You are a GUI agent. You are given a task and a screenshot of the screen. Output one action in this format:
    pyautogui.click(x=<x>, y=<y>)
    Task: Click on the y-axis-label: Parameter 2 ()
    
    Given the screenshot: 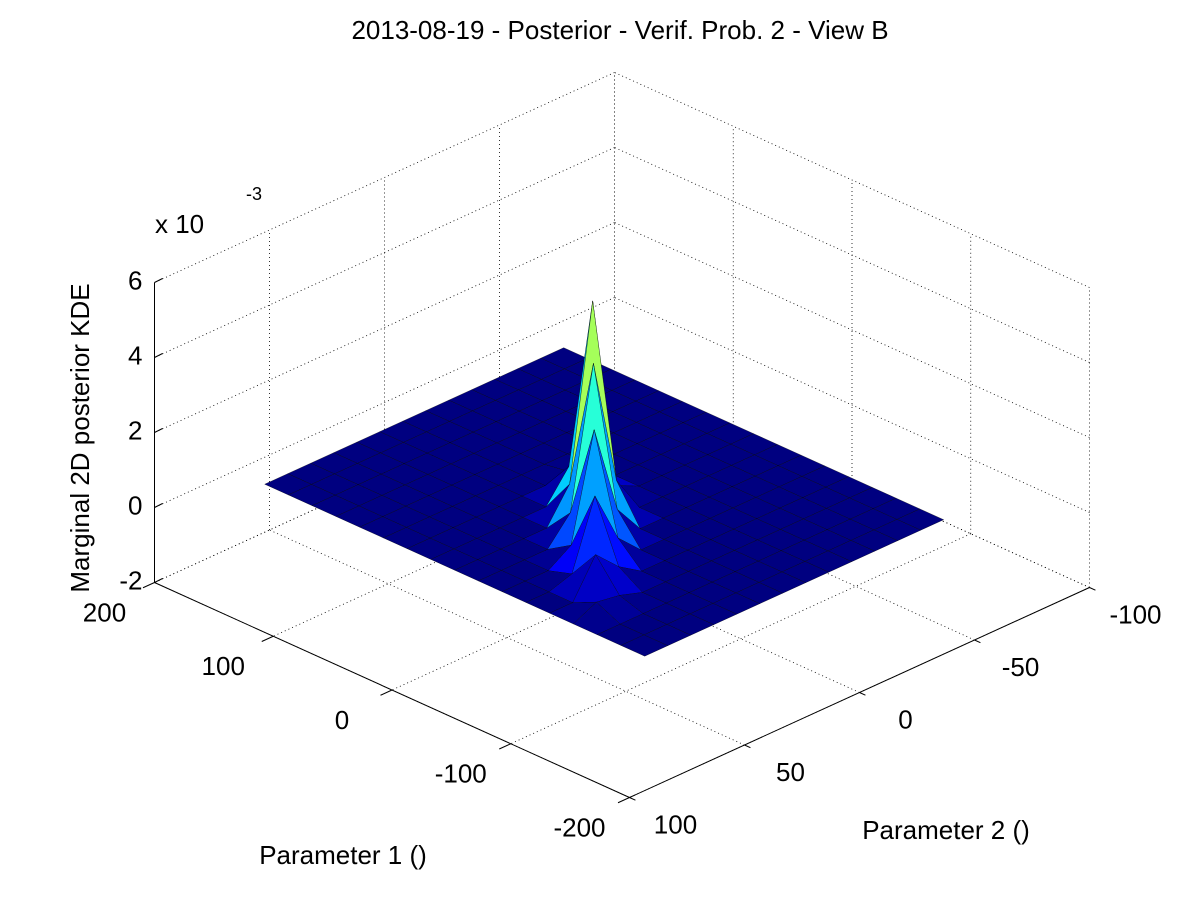 What is the action you would take?
    pyautogui.click(x=946, y=830)
    